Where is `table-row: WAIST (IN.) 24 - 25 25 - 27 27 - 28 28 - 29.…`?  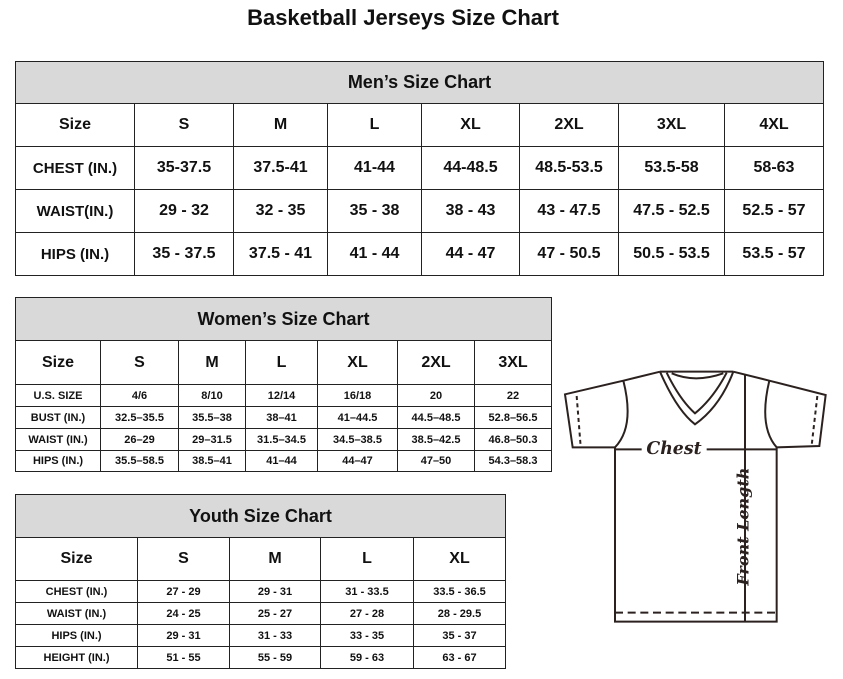 table-row: WAIST (IN.) 24 - 25 25 - 27 27 - 28 28 - 29.… is located at coordinates (261, 613).